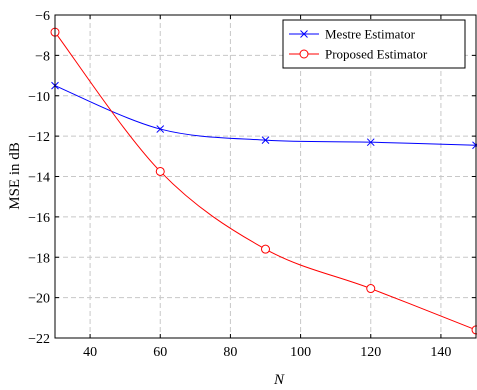 The image size is (477, 390). What do you see at coordinates (160, 352) in the screenshot?
I see `x-tick-label: 60` at bounding box center [160, 352].